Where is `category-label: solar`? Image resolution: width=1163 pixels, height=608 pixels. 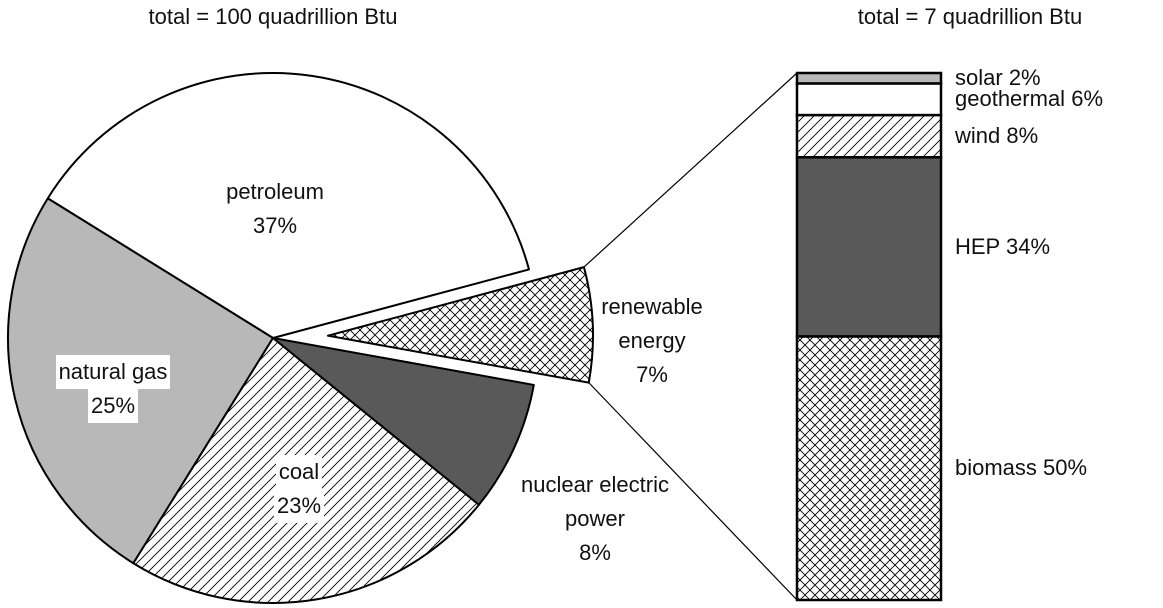 category-label: solar is located at coordinates (979, 78).